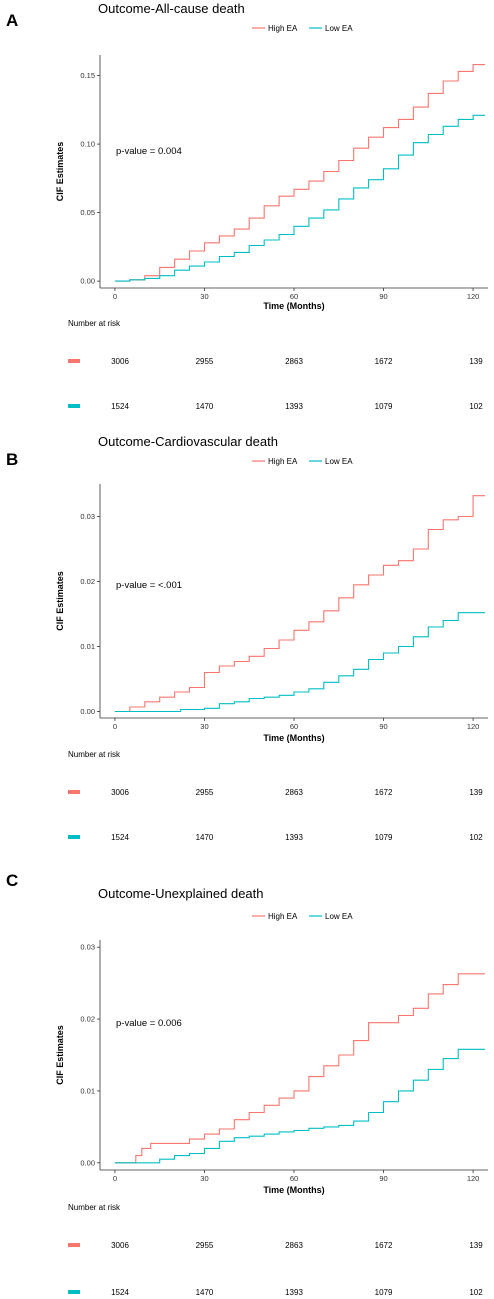 This screenshot has height=1299, width=494. I want to click on panel-letter: A, so click(12, 20).